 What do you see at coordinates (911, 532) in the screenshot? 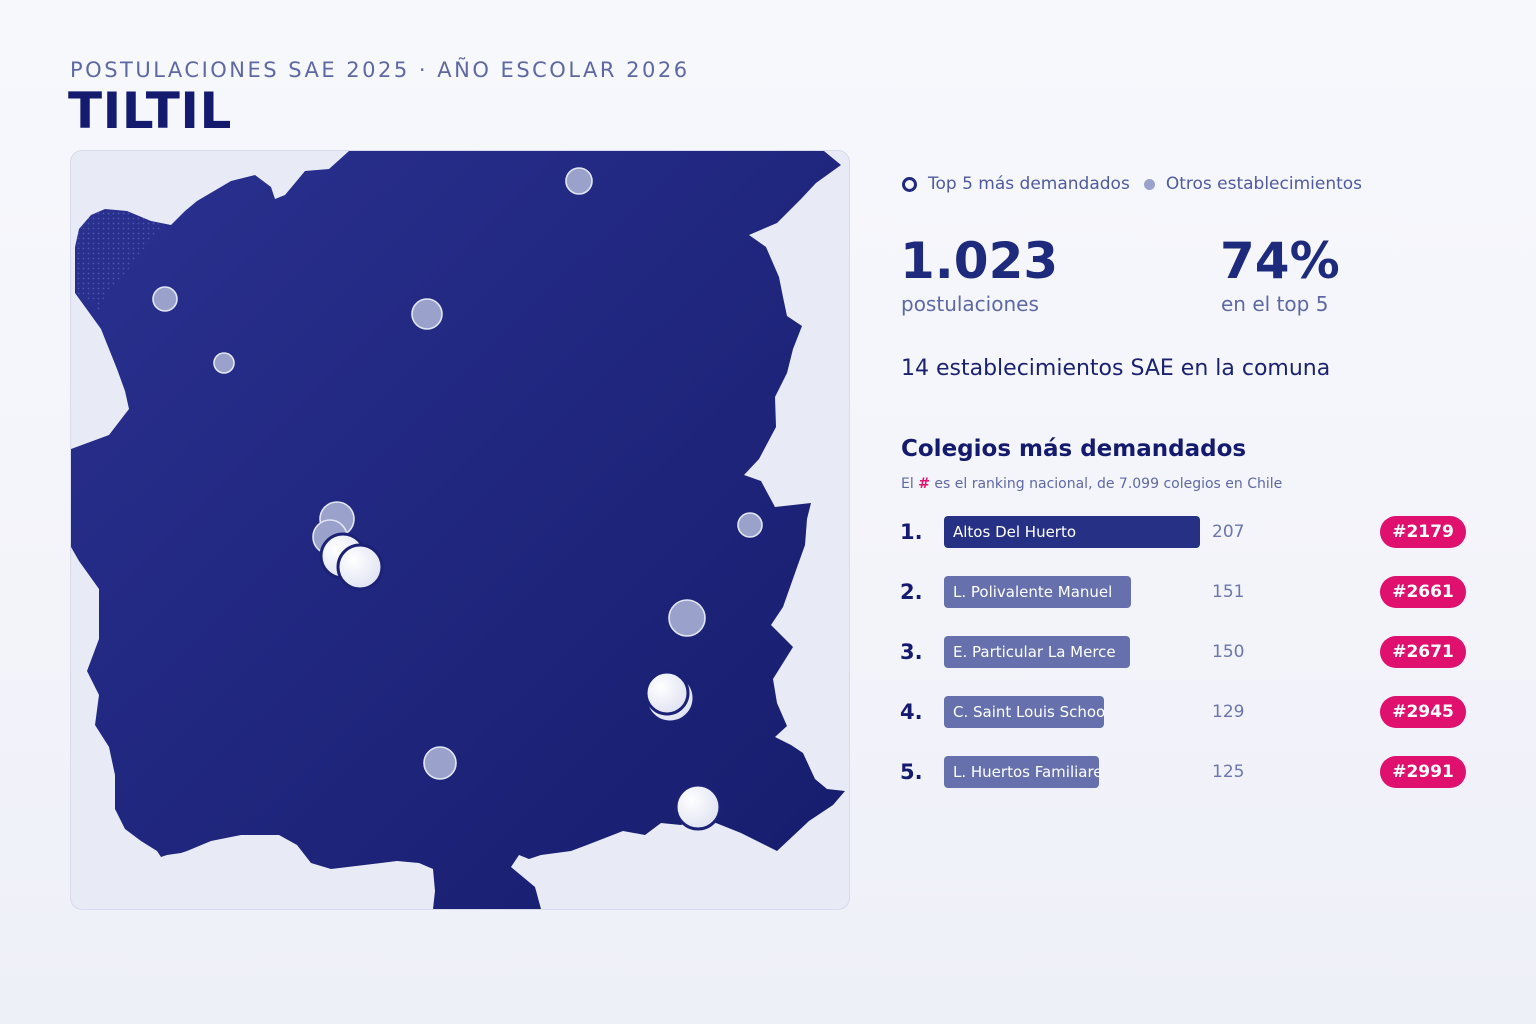
I see `rank-number: 1.` at bounding box center [911, 532].